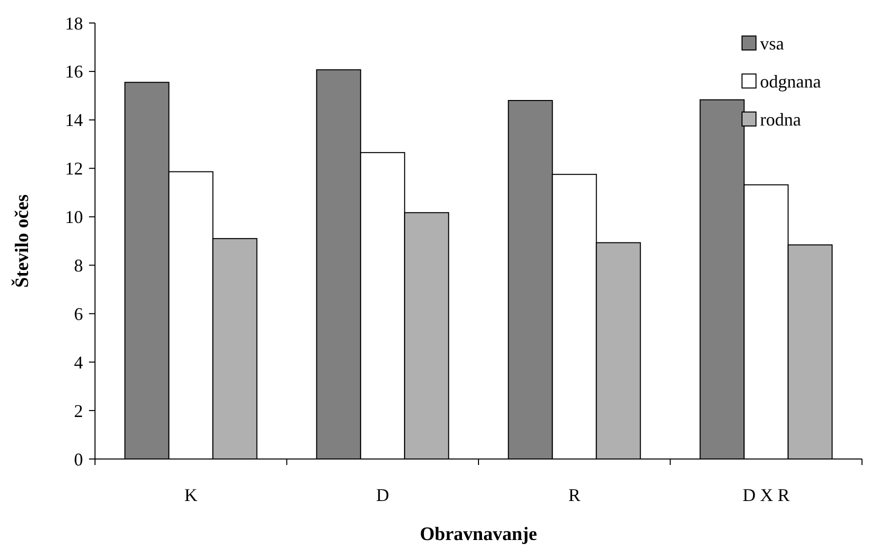  What do you see at coordinates (479, 534) in the screenshot?
I see `x-axis-title: Obravnavanje` at bounding box center [479, 534].